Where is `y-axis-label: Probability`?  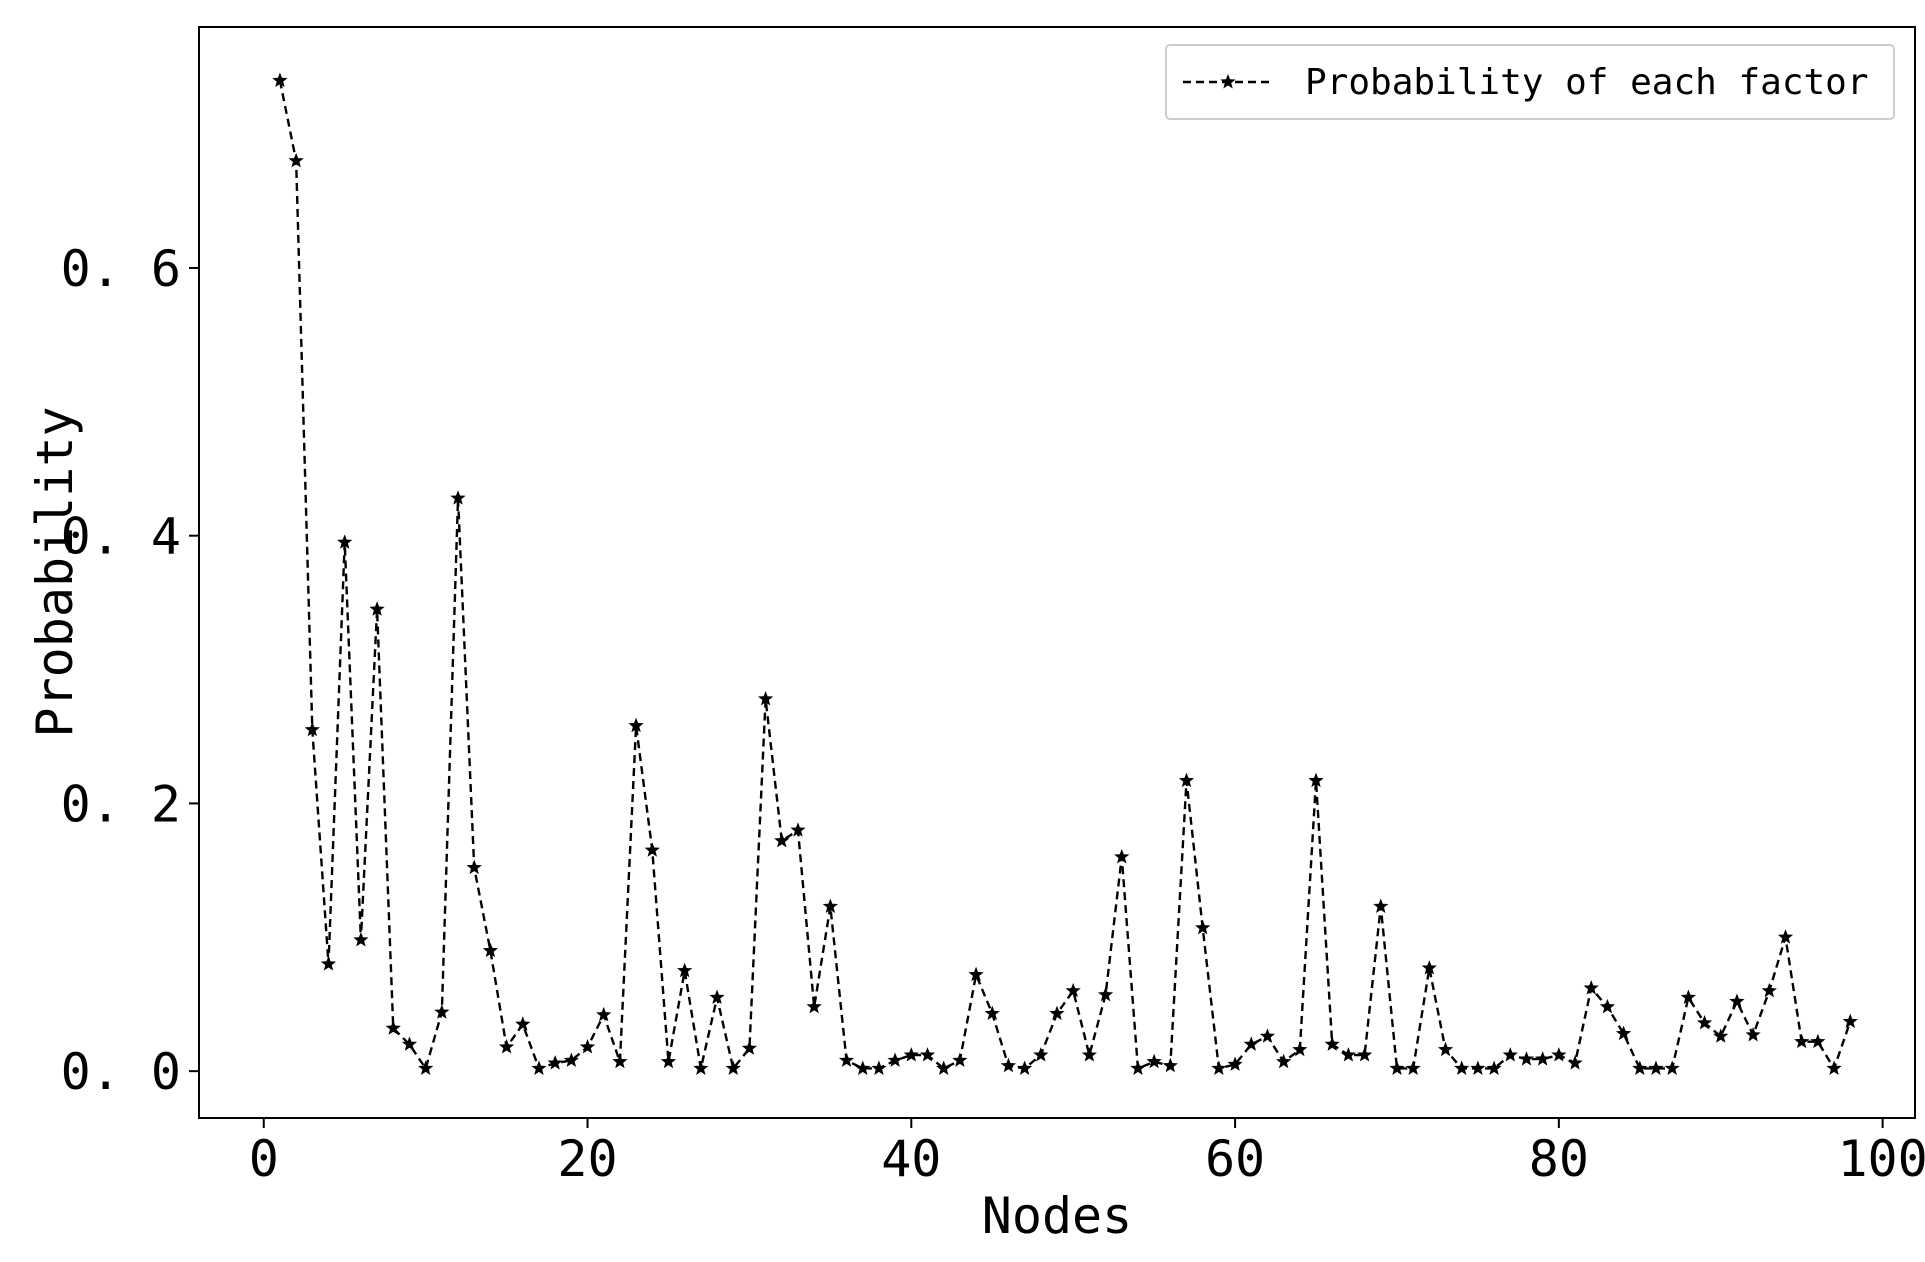 y-axis-label: Probability is located at coordinates (55, 571).